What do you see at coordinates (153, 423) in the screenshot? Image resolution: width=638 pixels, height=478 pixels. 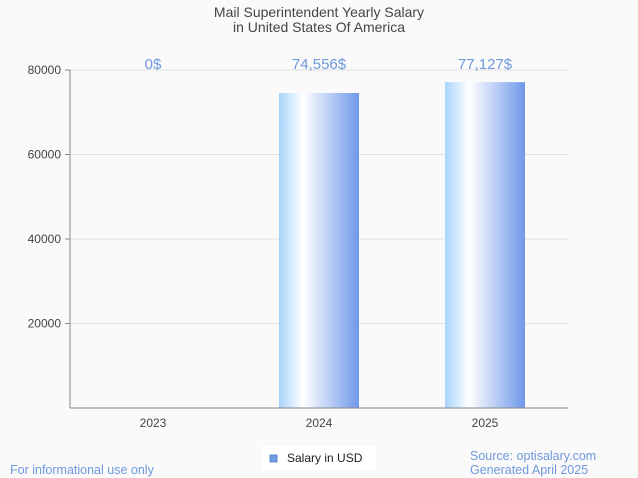 I see `x-tick-label-2023: 2023` at bounding box center [153, 423].